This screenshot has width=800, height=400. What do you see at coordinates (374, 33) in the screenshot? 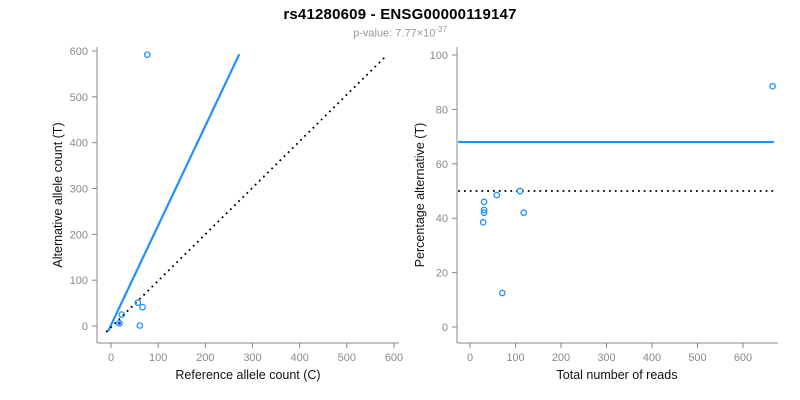
I see `p-value-label: p-value:` at bounding box center [374, 33].